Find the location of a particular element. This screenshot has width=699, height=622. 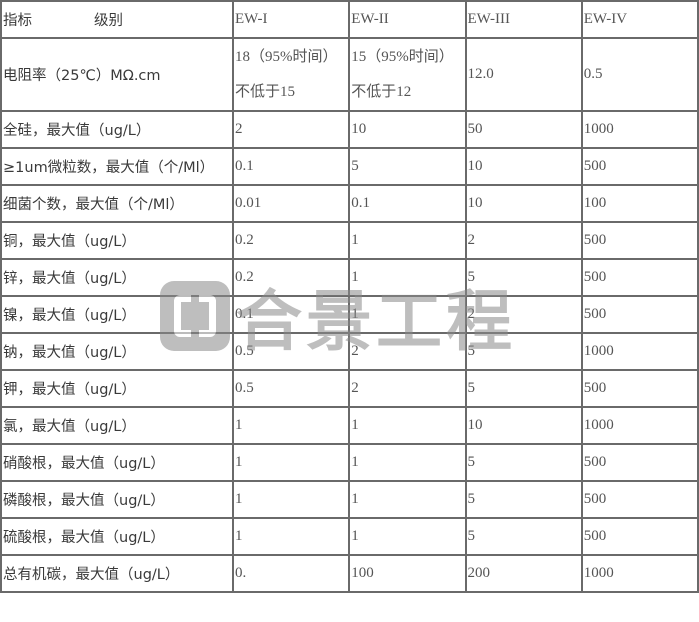

row-label: 磷酸根，最大值（ug/L） is located at coordinates (117, 499).